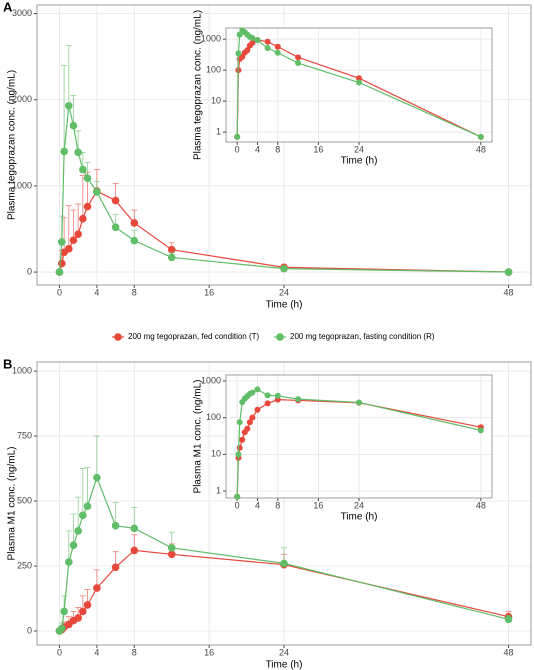 The width and height of the screenshot is (534, 670). I want to click on plot-border, so click(359, 85).